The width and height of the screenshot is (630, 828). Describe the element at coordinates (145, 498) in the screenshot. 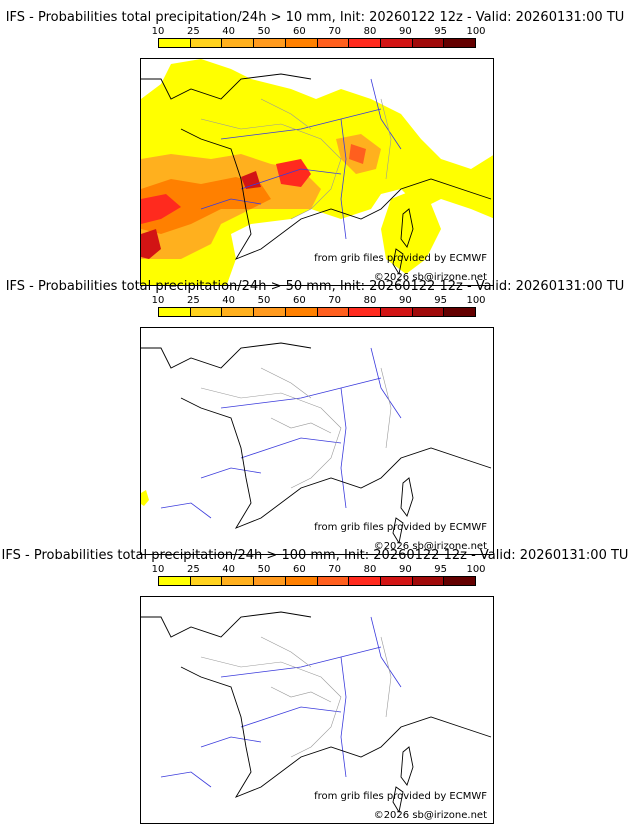

I see `precip-field` at that location.